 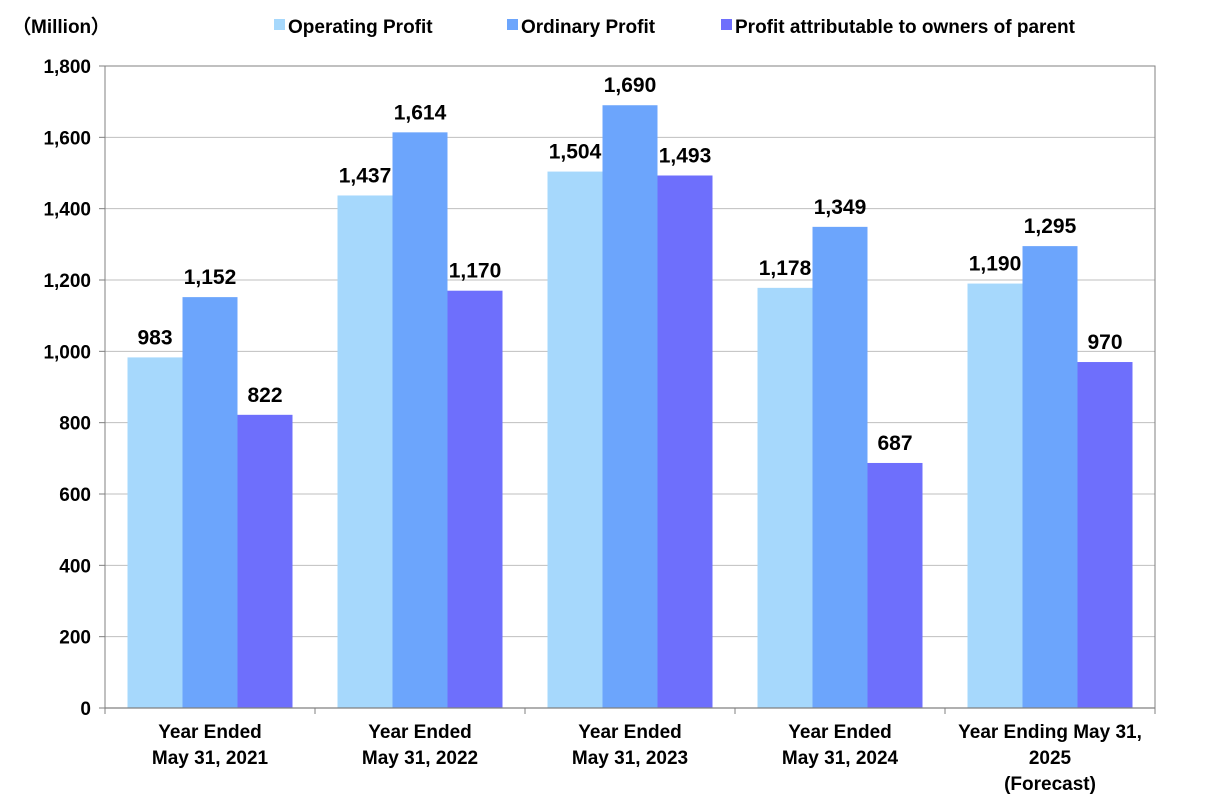 What do you see at coordinates (420, 758) in the screenshot?
I see `x-tick-label: May 31, 2022` at bounding box center [420, 758].